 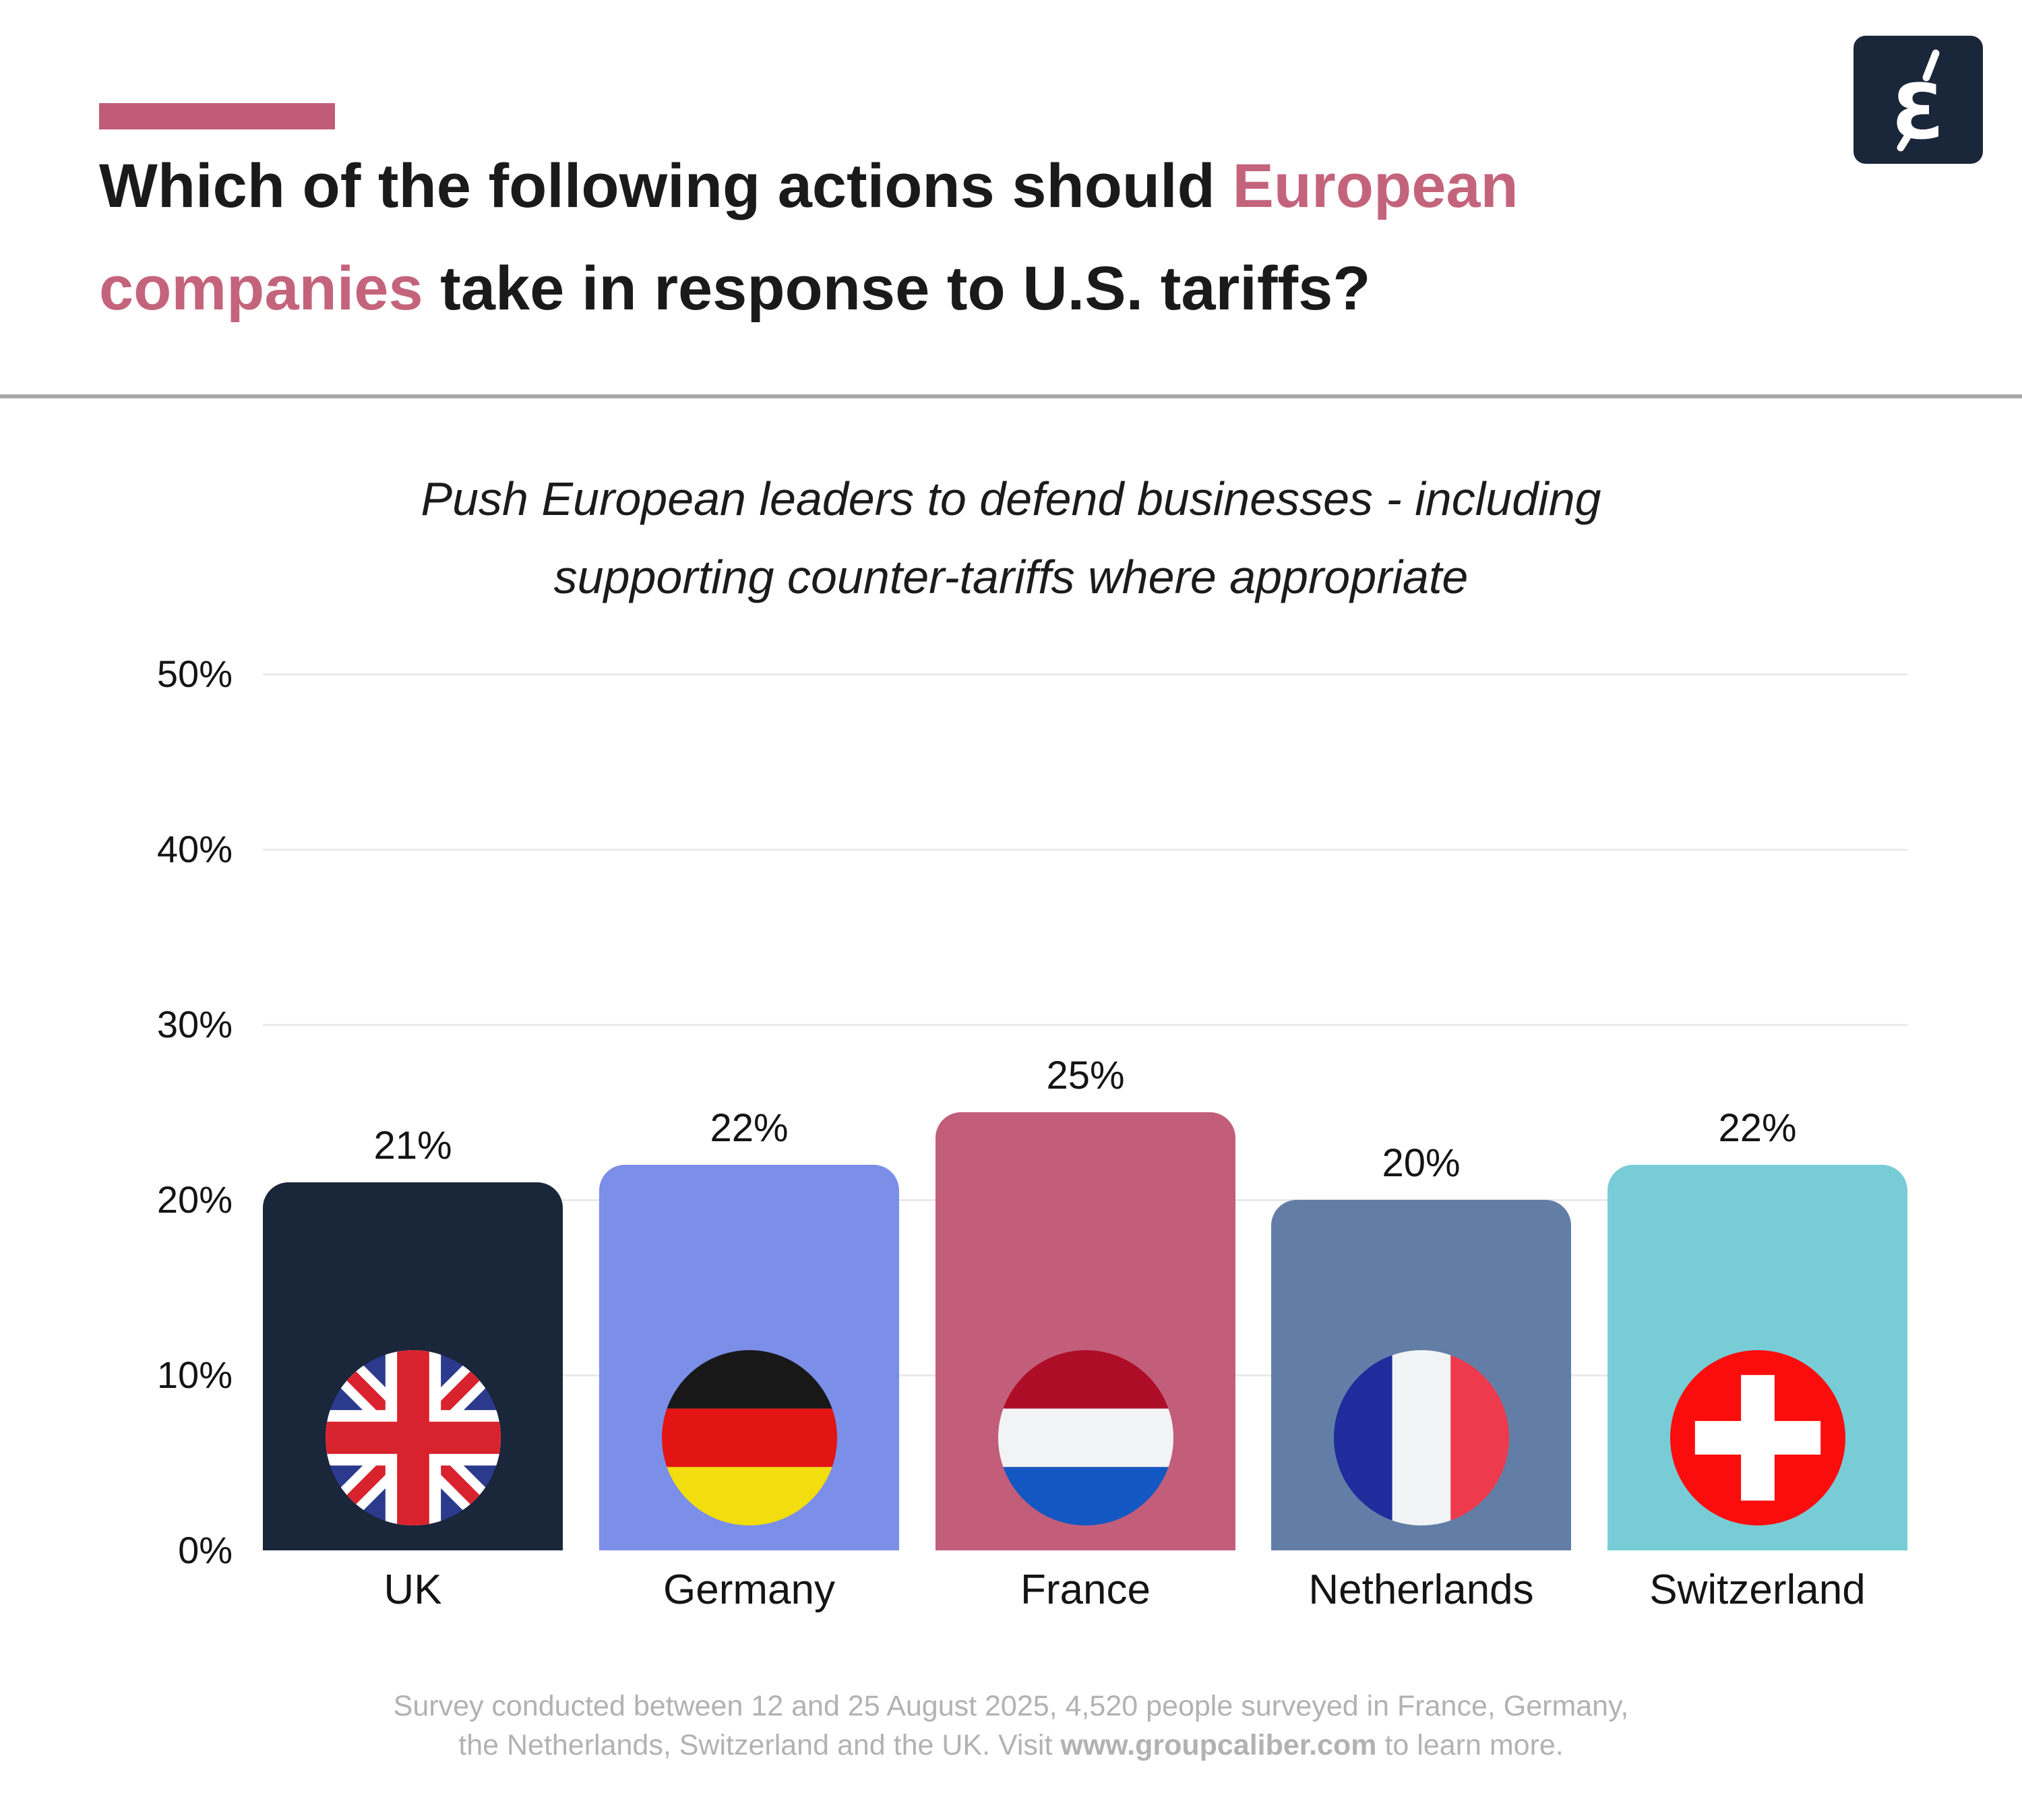 I want to click on bar-value-label-germany: 22%, so click(x=749, y=1128).